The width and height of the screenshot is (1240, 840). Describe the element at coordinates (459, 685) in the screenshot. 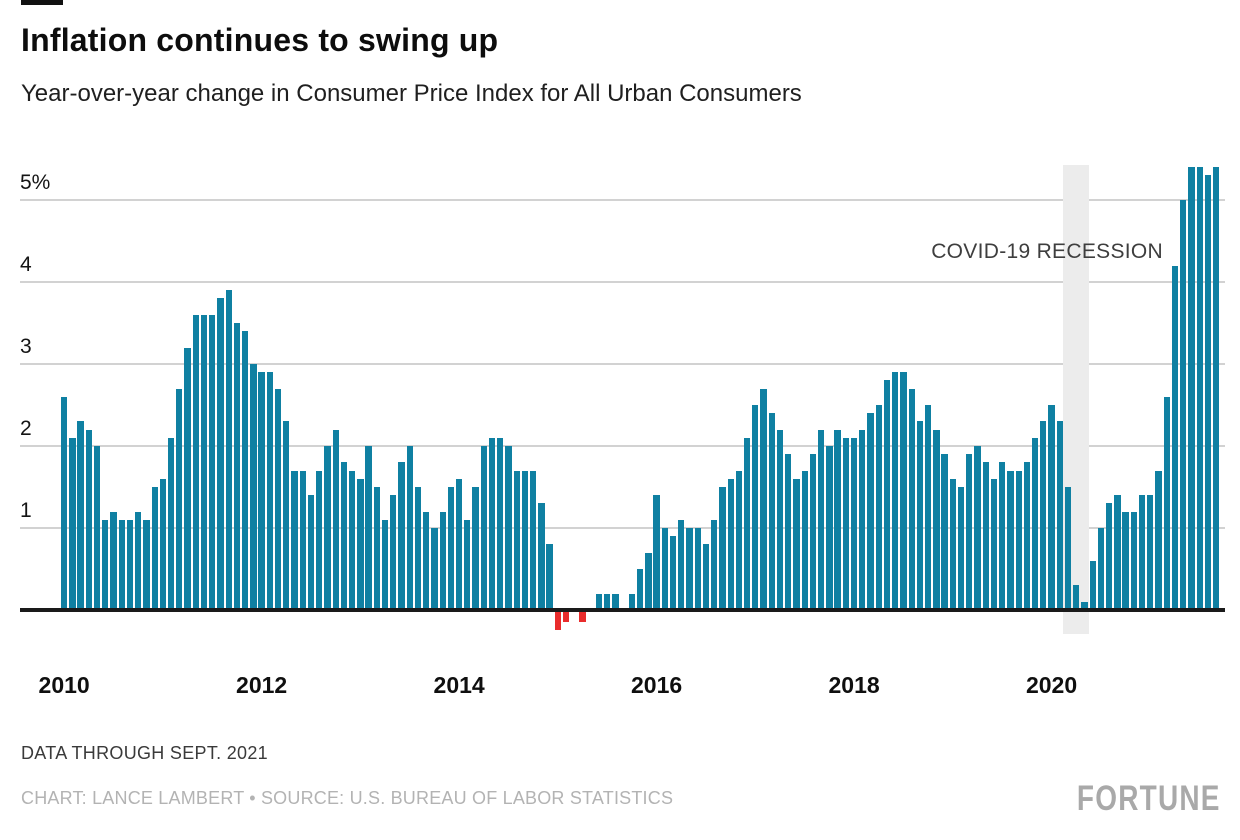

I see `x-axis-year-label: 2014` at that location.